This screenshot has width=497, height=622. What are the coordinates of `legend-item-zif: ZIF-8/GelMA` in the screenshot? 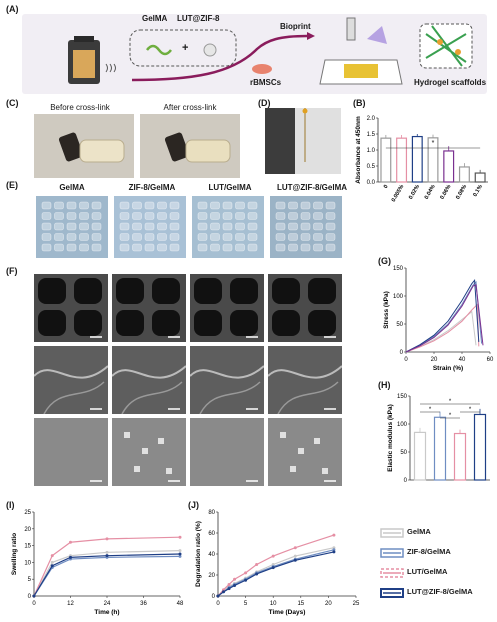 It's located at (437, 553).